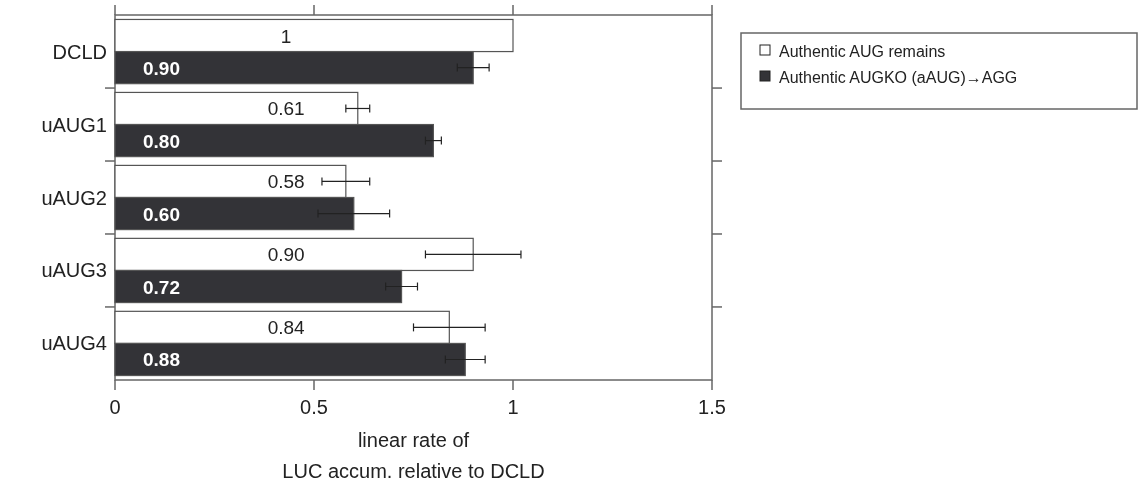 The height and width of the screenshot is (503, 1139). I want to click on data-label: 0.84, so click(286, 328).